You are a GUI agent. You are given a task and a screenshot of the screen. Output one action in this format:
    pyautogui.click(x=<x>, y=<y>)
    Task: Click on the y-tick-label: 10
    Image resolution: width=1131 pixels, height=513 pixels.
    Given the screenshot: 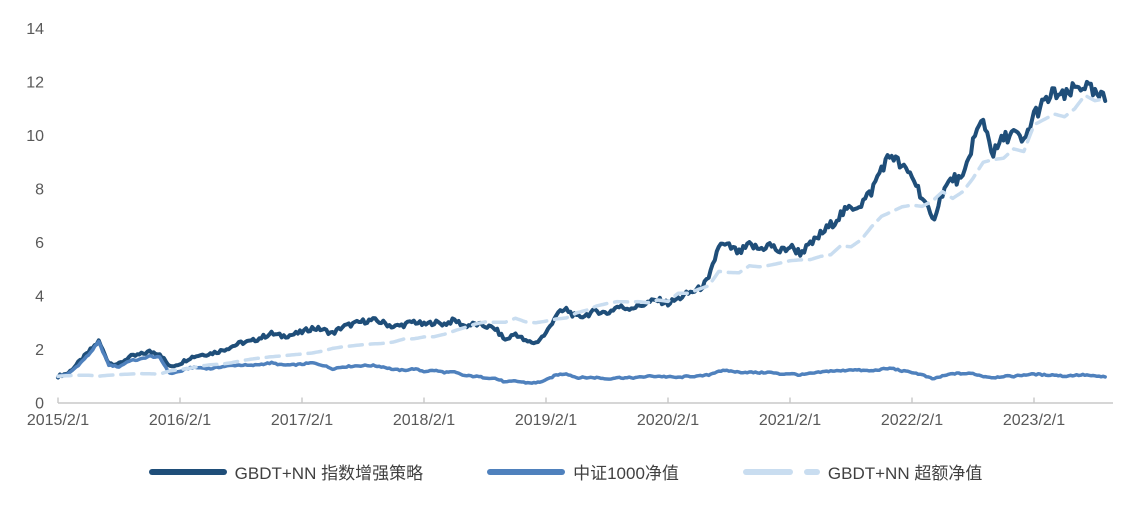 What is the action you would take?
    pyautogui.click(x=35, y=136)
    